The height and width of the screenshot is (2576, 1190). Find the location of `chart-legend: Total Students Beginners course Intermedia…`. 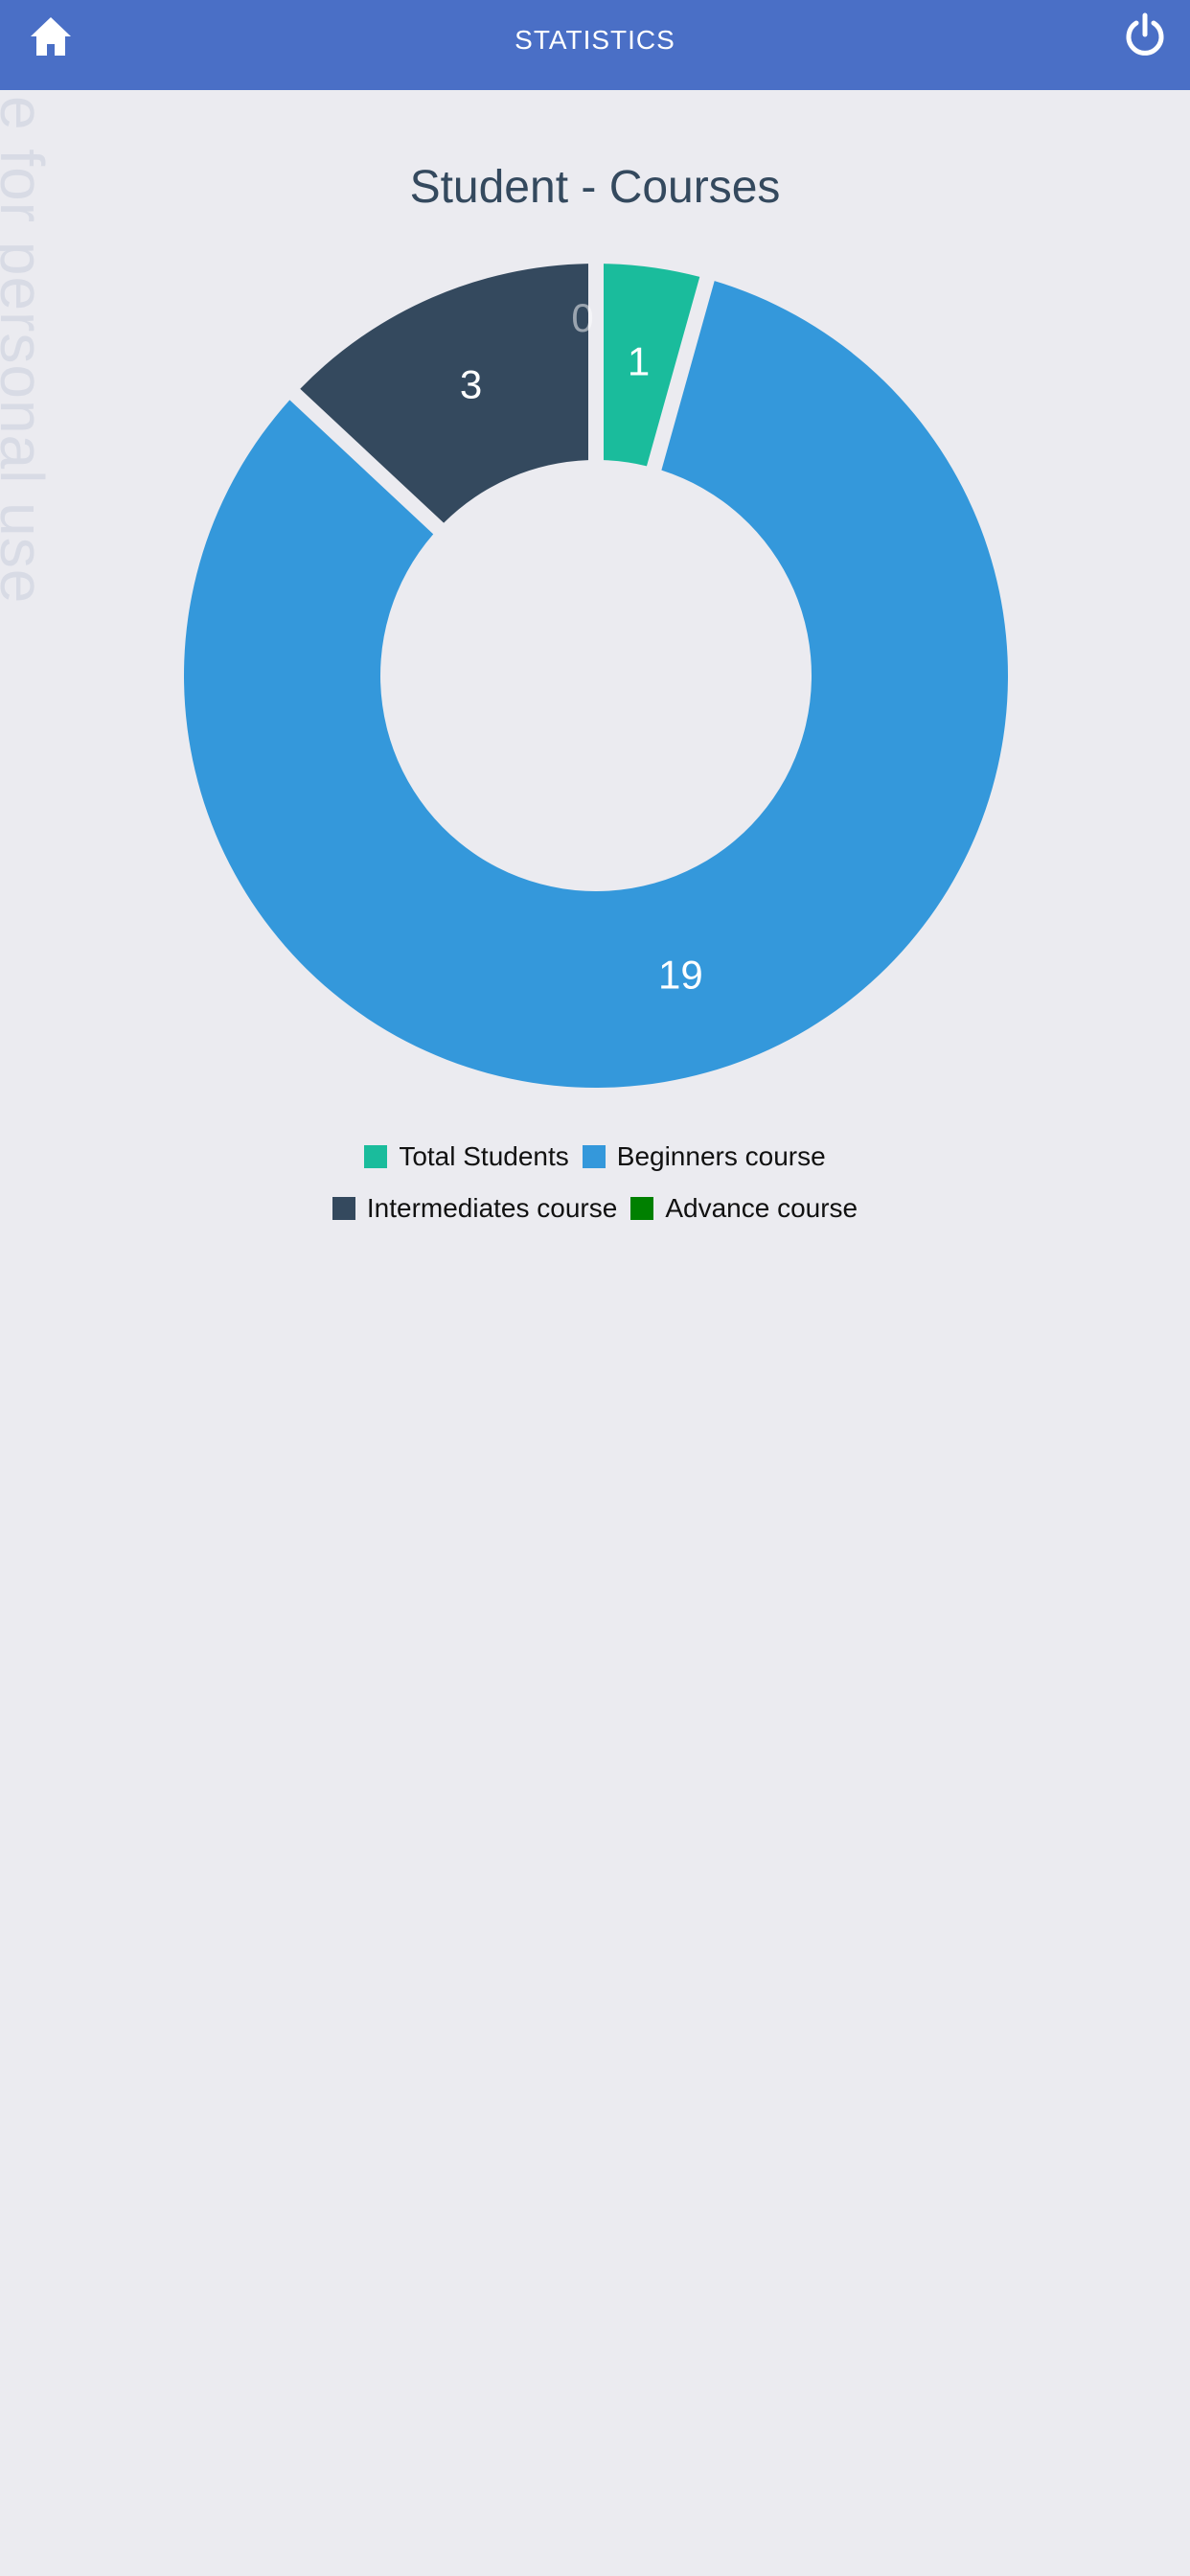

chart-legend: Total Students Beginners course Intermedia… is located at coordinates (595, 1182).